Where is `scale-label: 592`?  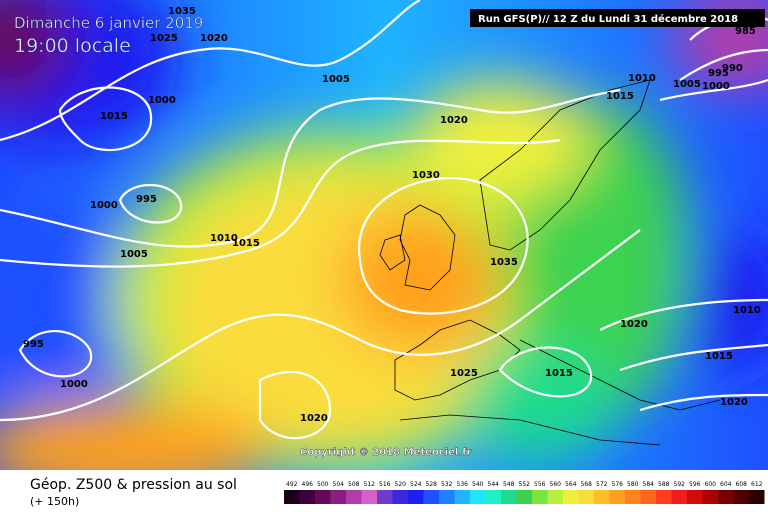
scale-label: 592 is located at coordinates (680, 484).